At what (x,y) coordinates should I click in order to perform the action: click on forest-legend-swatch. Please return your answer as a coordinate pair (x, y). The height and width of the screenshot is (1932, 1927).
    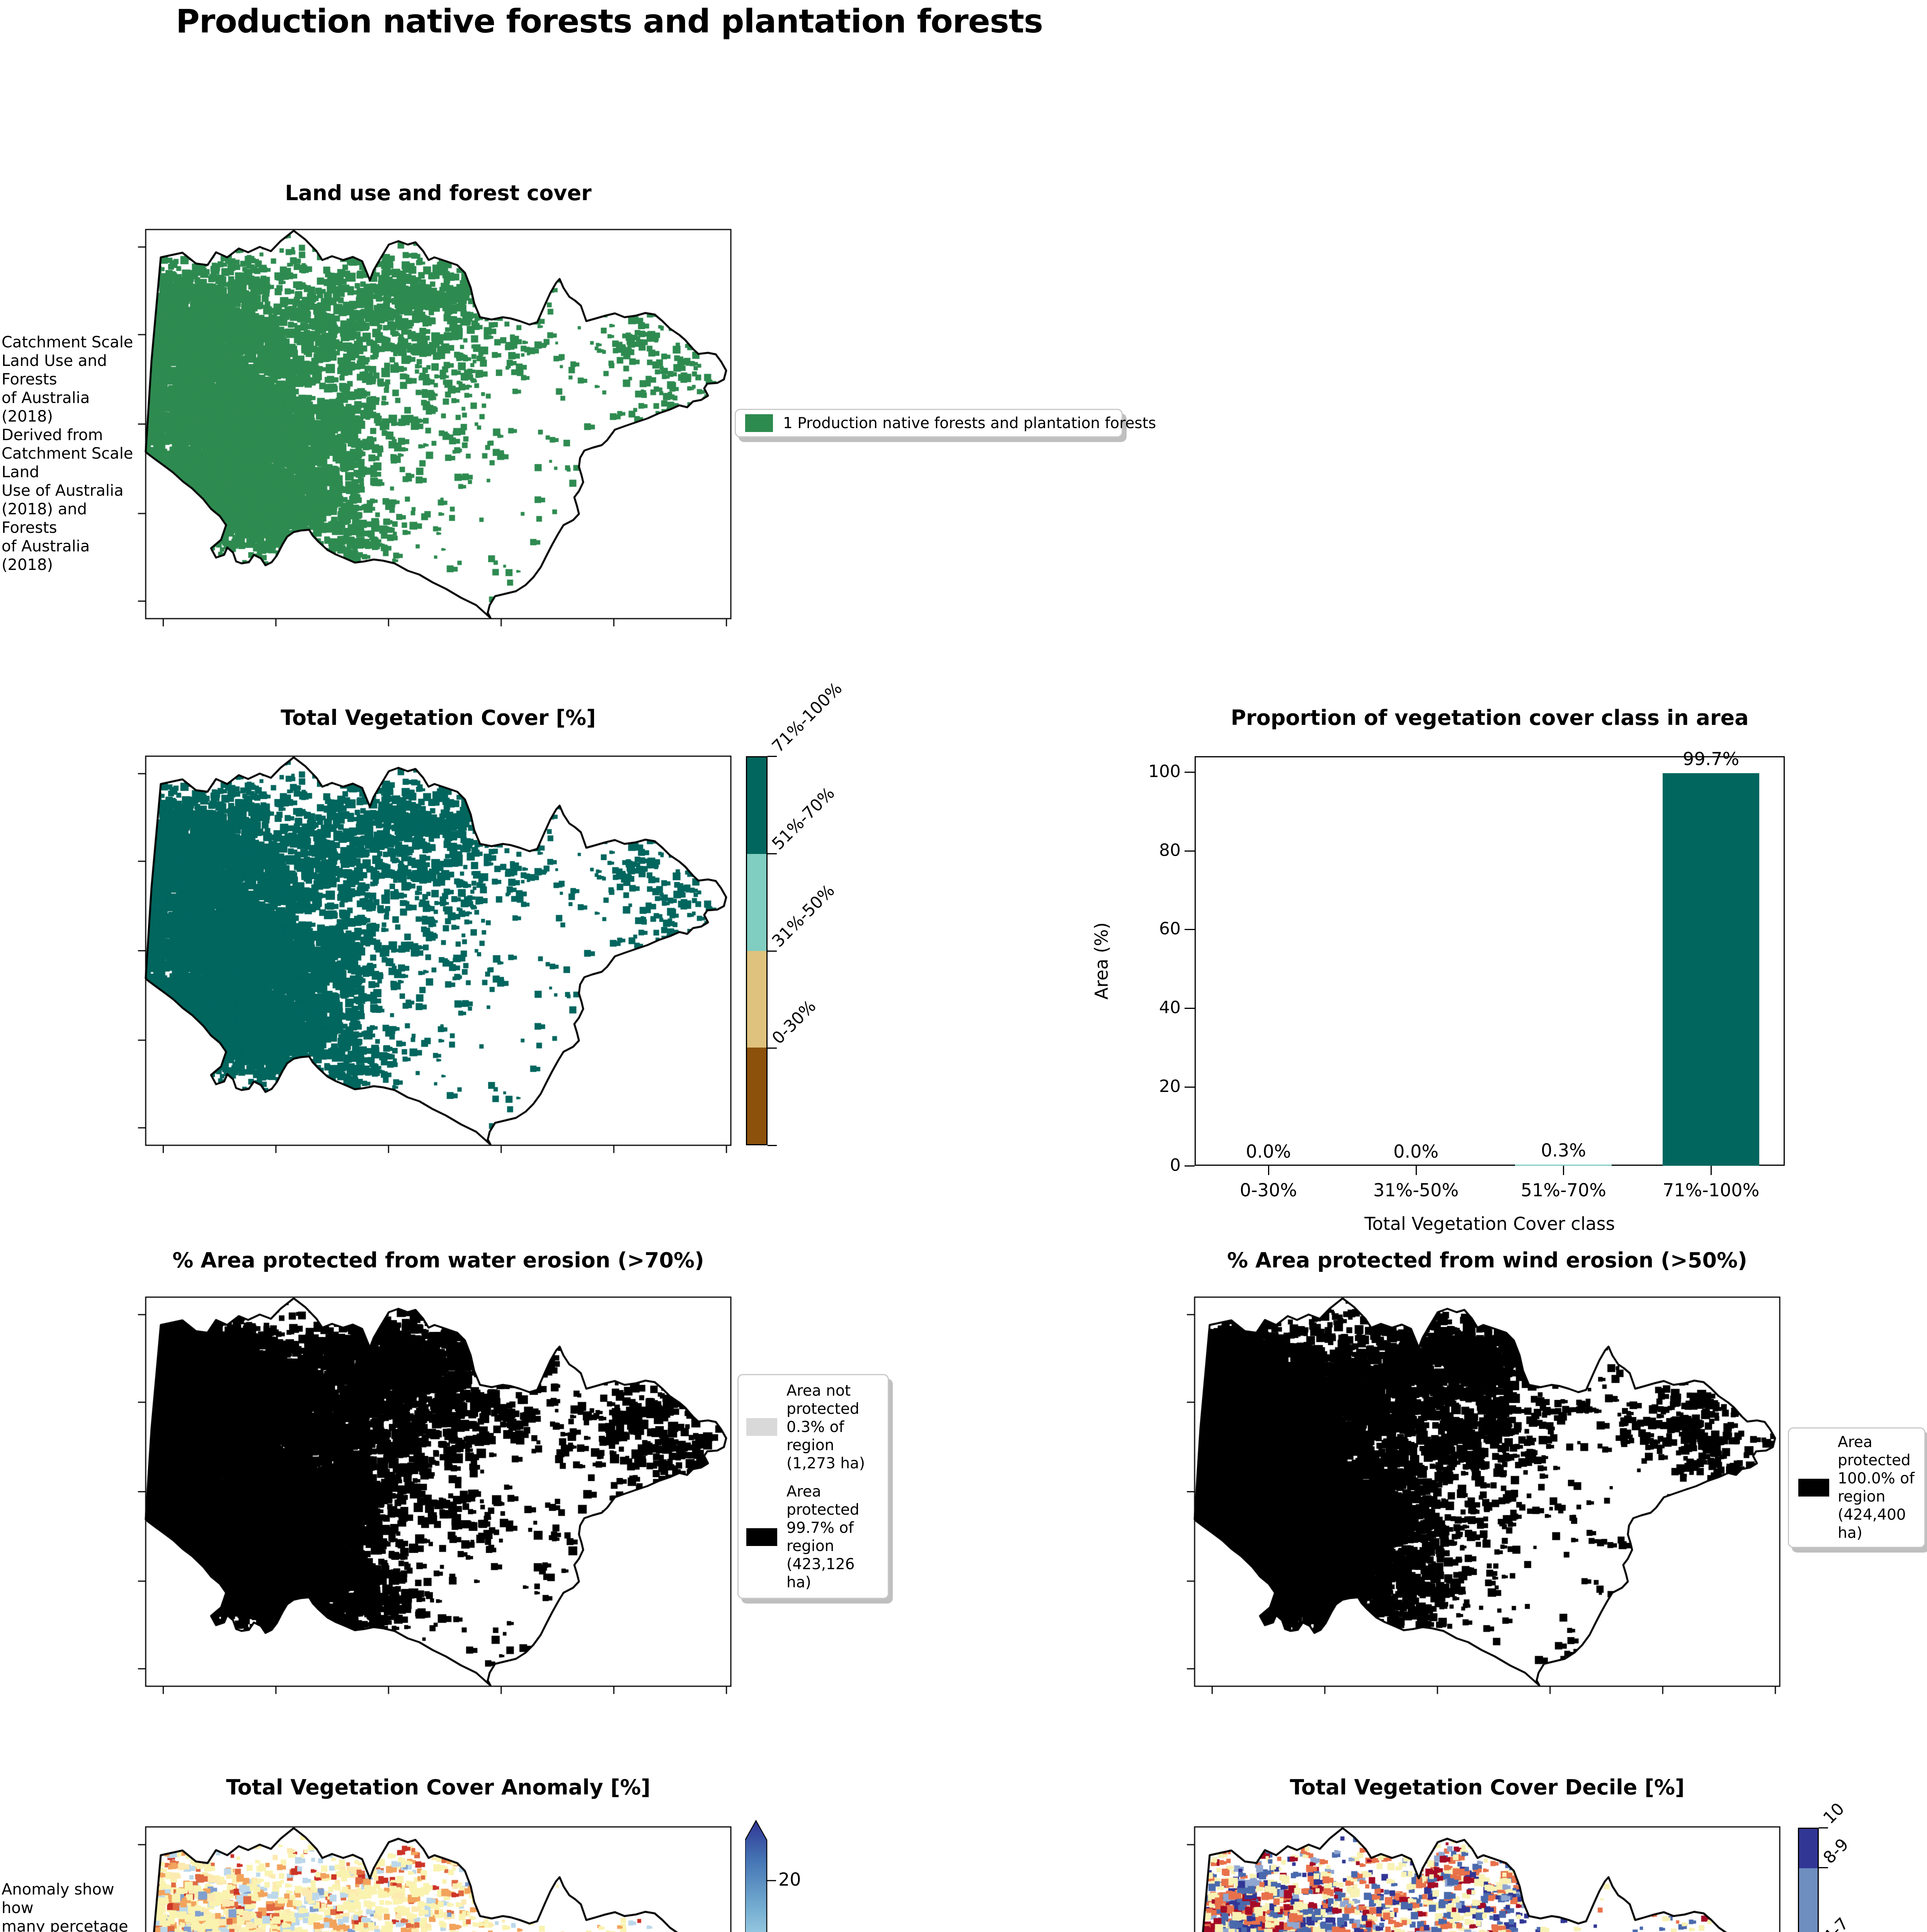
    Looking at the image, I should click on (759, 423).